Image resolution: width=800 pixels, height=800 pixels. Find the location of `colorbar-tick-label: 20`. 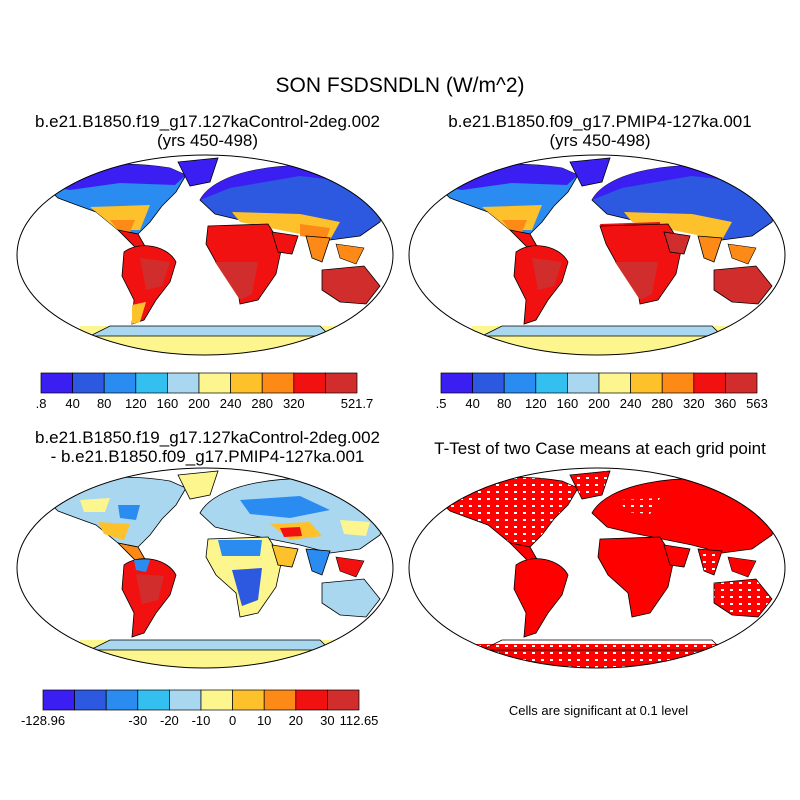

colorbar-tick-label: 20 is located at coordinates (296, 720).